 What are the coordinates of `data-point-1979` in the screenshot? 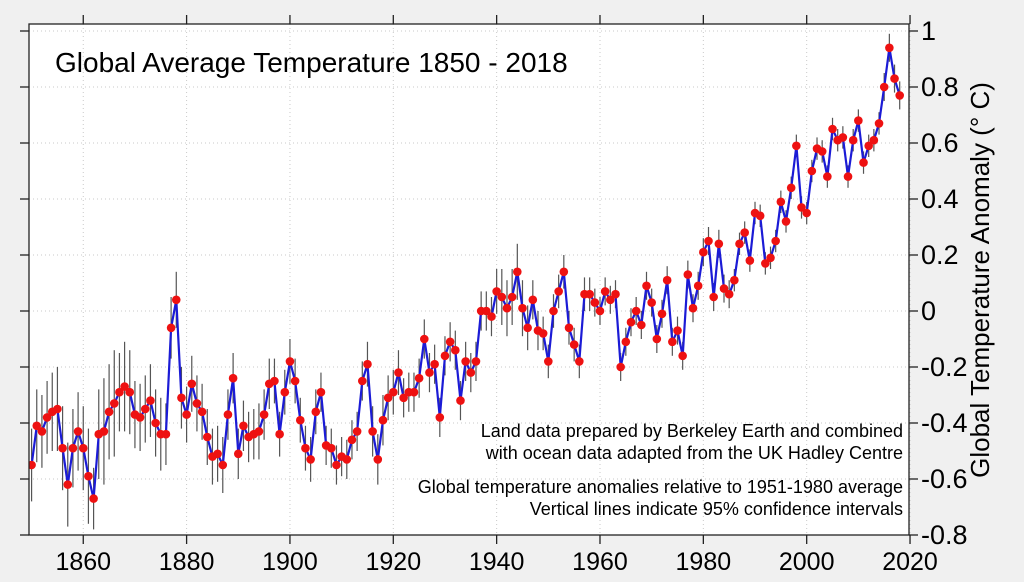 It's located at (698, 286).